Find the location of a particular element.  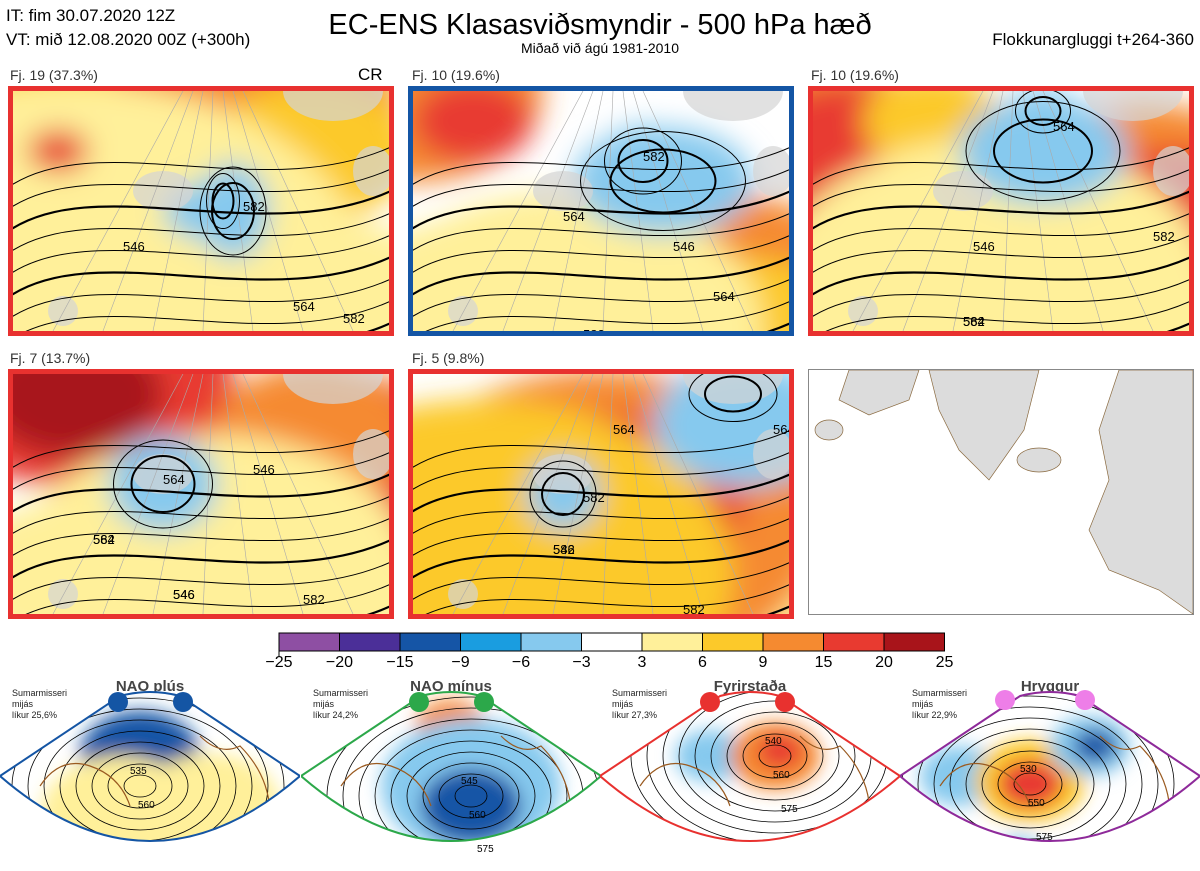

regime-contour-label: 550 is located at coordinates (1036, 803).